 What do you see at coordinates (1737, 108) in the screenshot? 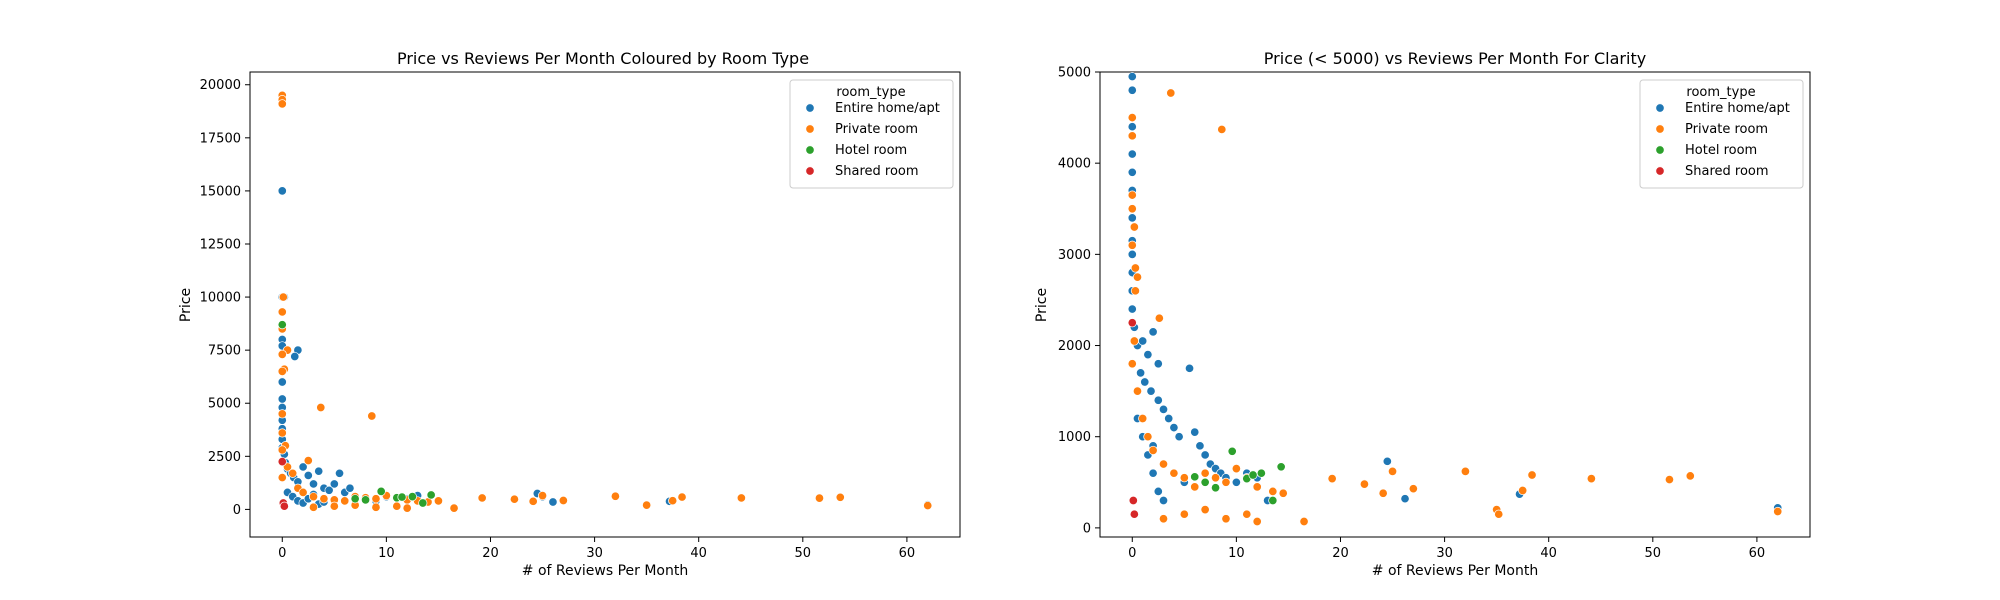
I see `legend-label: Entire home/apt` at bounding box center [1737, 108].